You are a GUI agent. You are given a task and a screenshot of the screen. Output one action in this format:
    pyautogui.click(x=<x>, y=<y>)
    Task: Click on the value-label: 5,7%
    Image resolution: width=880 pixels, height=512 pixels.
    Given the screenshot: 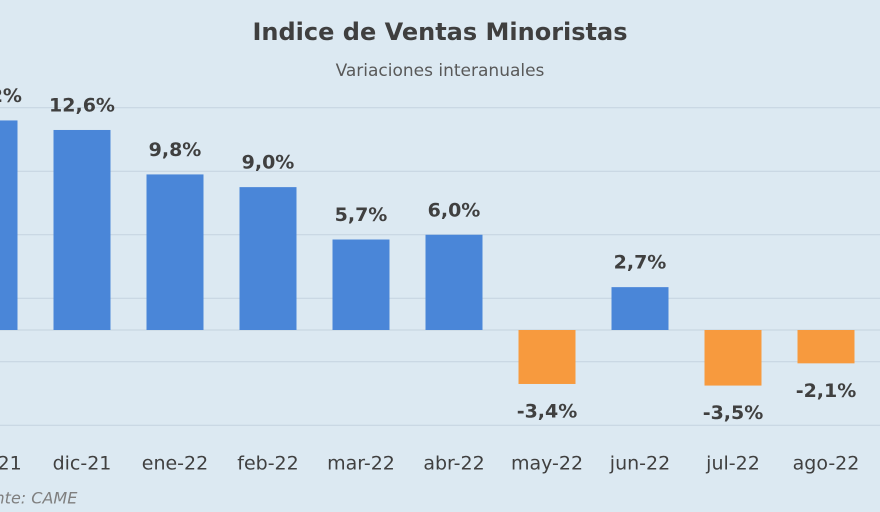 What is the action you would take?
    pyautogui.click(x=361, y=215)
    